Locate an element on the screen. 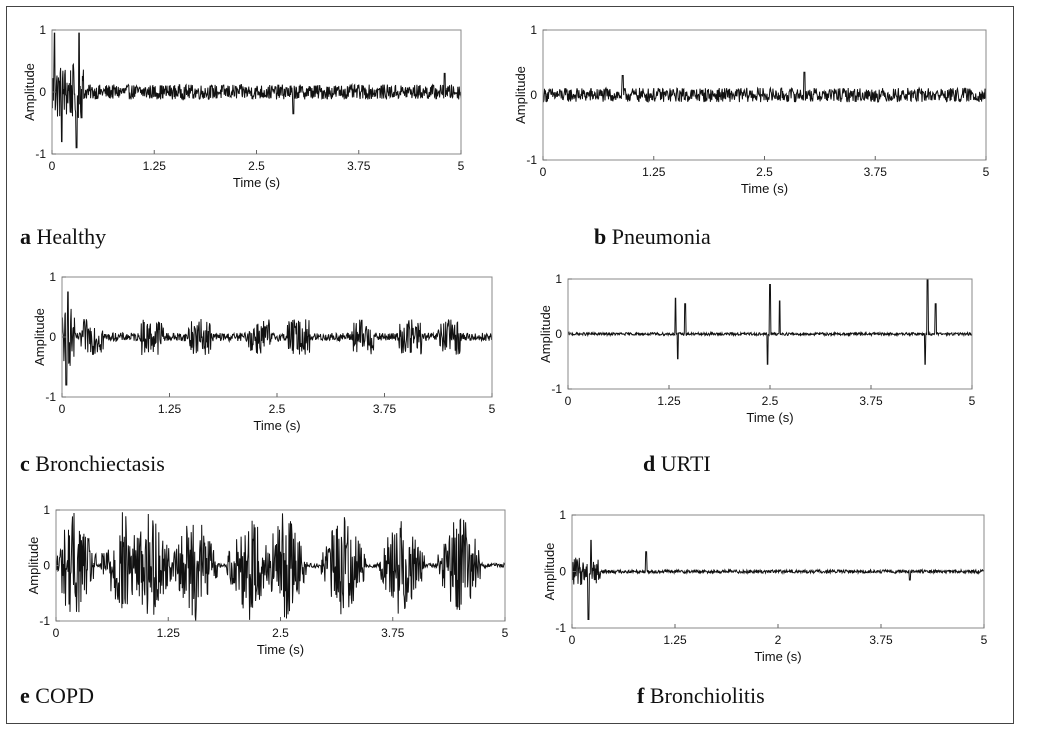  caption-b: b Pneumonia is located at coordinates (652, 237).